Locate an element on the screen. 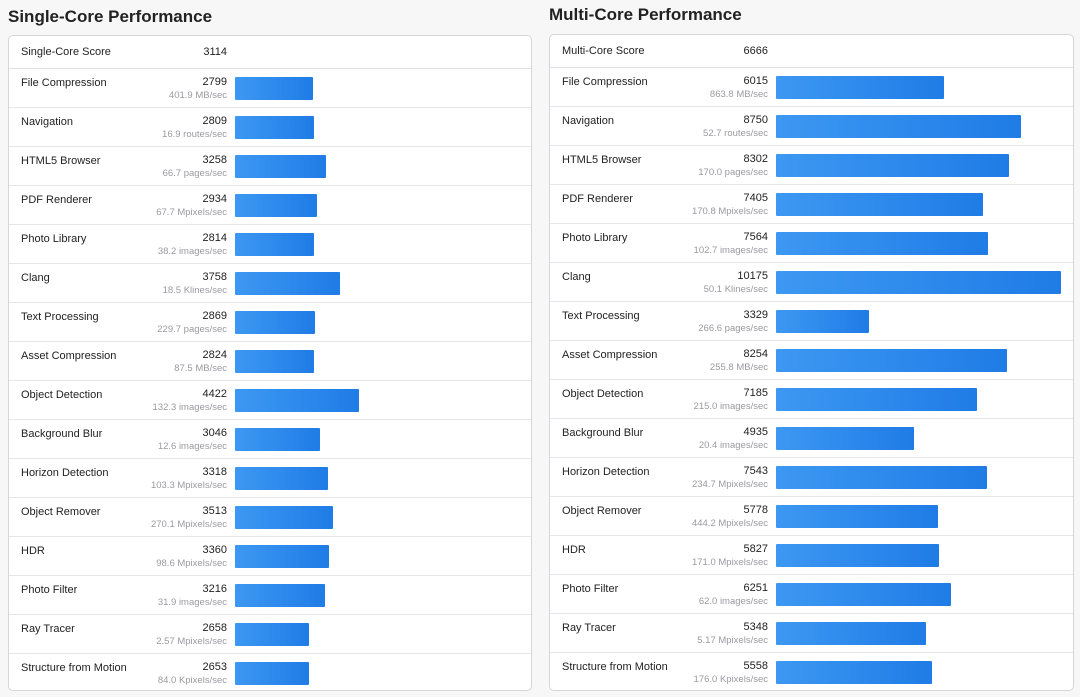 This screenshot has width=1080, height=697. benchmark-throughput: 2.57 Mpixels/sec is located at coordinates (191, 641).